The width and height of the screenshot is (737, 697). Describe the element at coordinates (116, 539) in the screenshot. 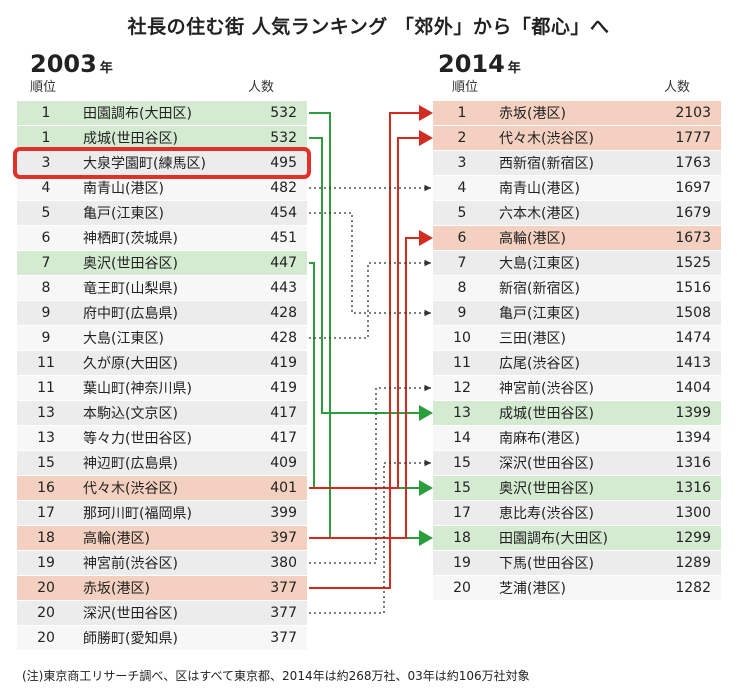

I see `left-table-city: 高輪(港区)` at that location.